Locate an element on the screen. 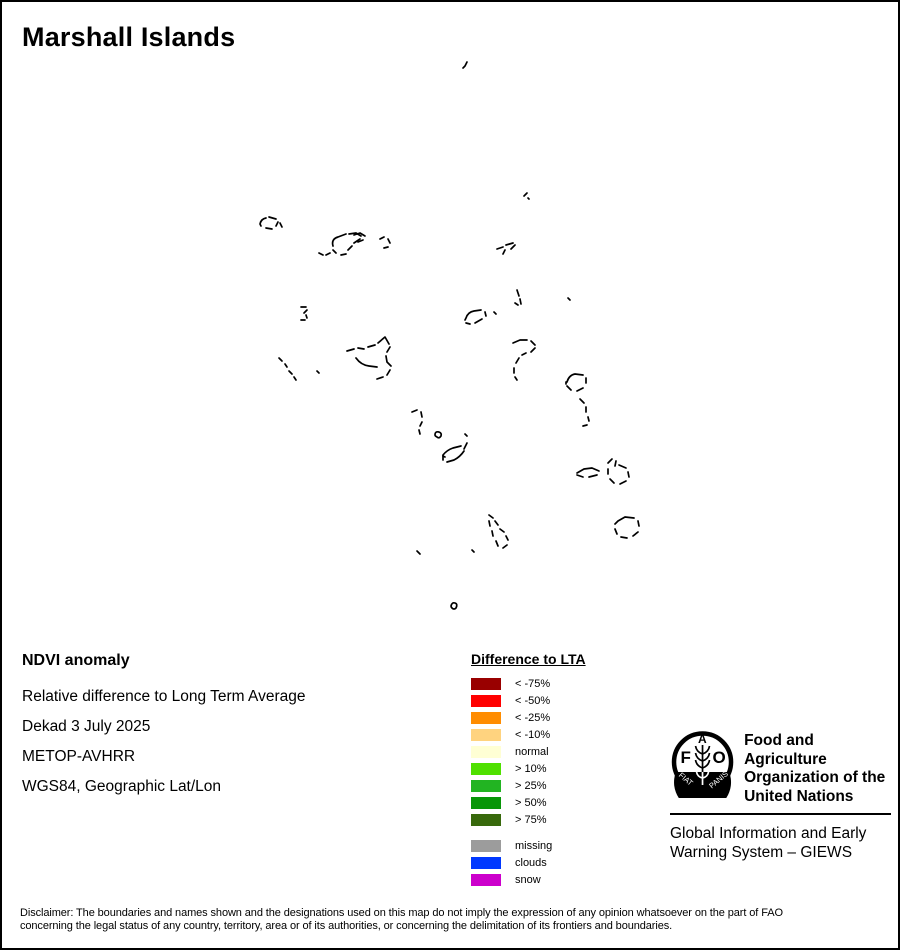 This screenshot has width=900, height=950. fao-logo-letter-f: F is located at coordinates (686, 757).